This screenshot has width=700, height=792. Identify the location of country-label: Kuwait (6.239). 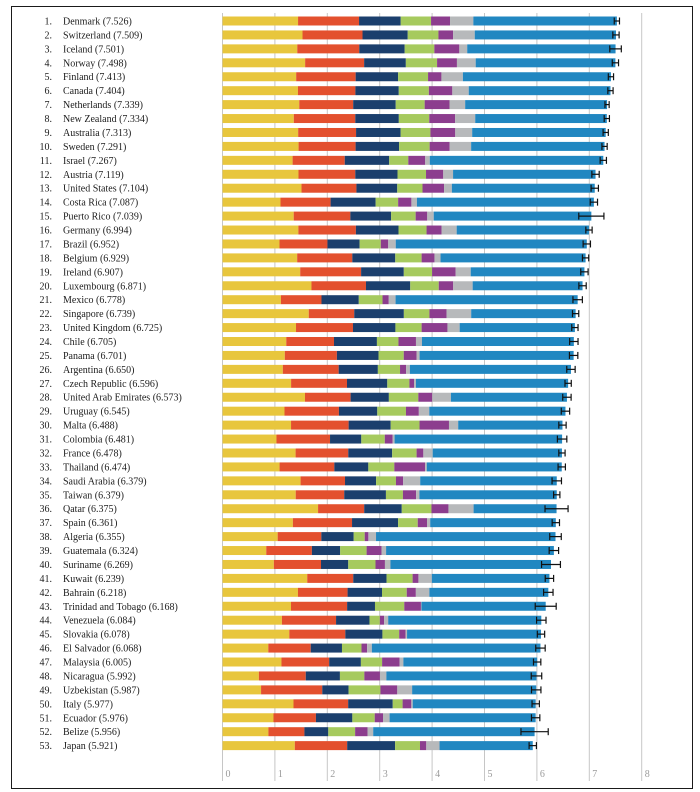
(93, 579).